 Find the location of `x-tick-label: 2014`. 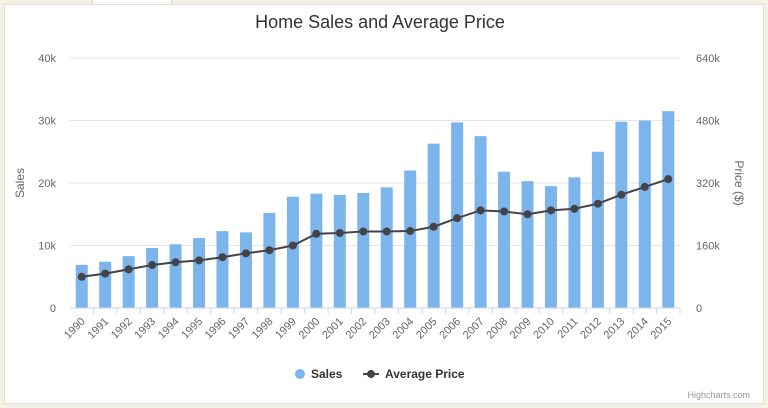

x-tick-label: 2014 is located at coordinates (638, 329).